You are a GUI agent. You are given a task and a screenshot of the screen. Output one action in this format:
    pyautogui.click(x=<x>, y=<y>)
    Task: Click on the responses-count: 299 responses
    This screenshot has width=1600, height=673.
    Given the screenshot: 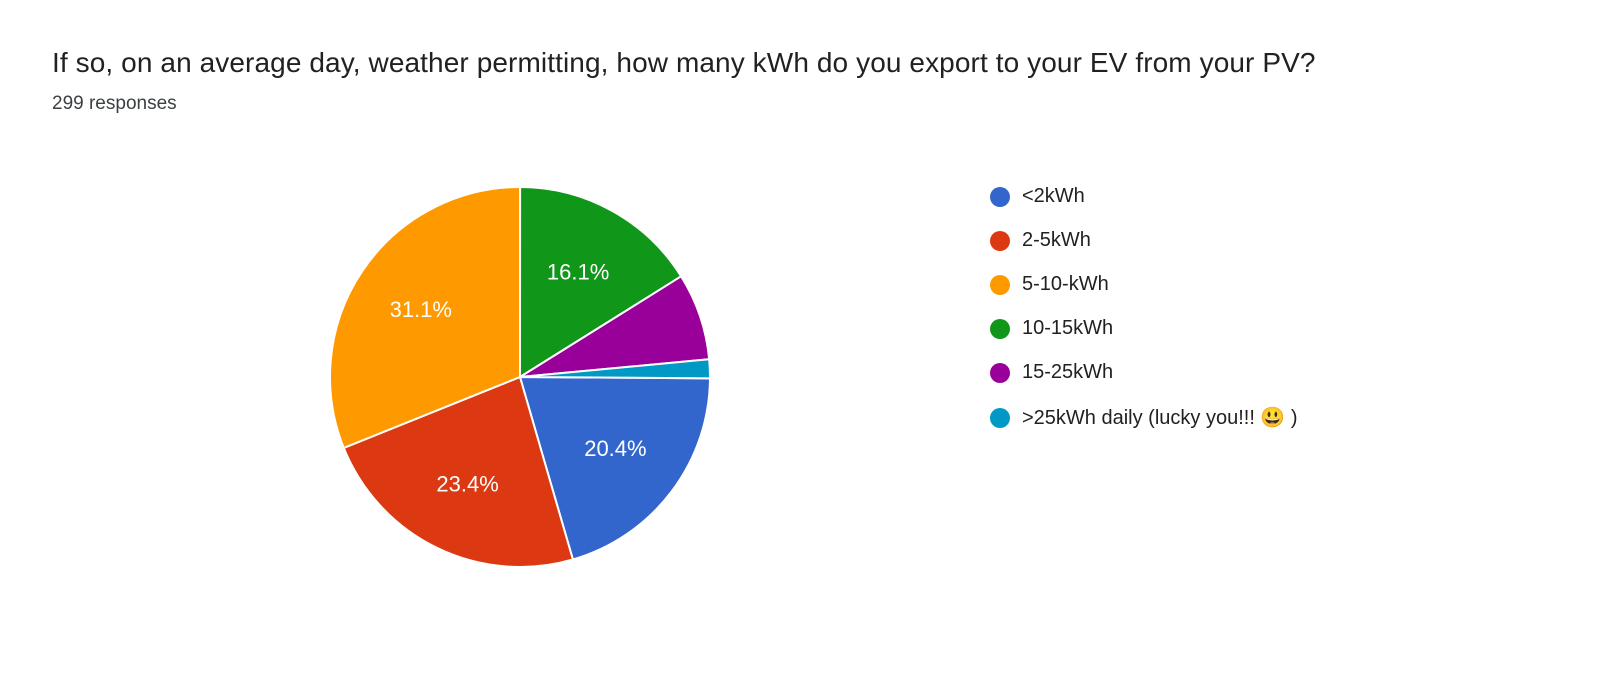 What is the action you would take?
    pyautogui.click(x=114, y=103)
    